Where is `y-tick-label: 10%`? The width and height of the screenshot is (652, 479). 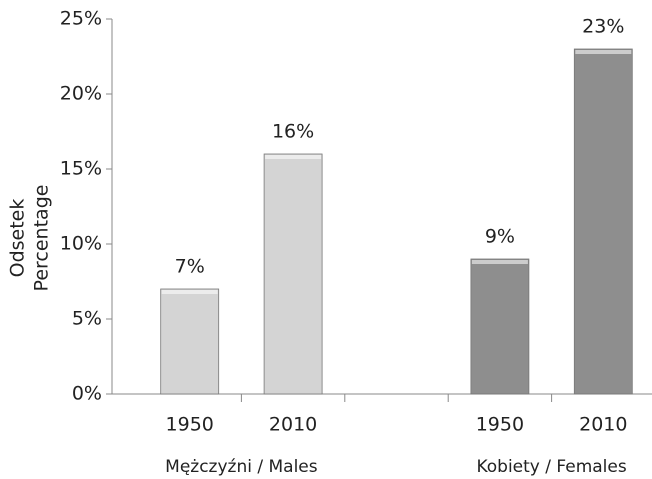
y-tick-label: 10% is located at coordinates (81, 244).